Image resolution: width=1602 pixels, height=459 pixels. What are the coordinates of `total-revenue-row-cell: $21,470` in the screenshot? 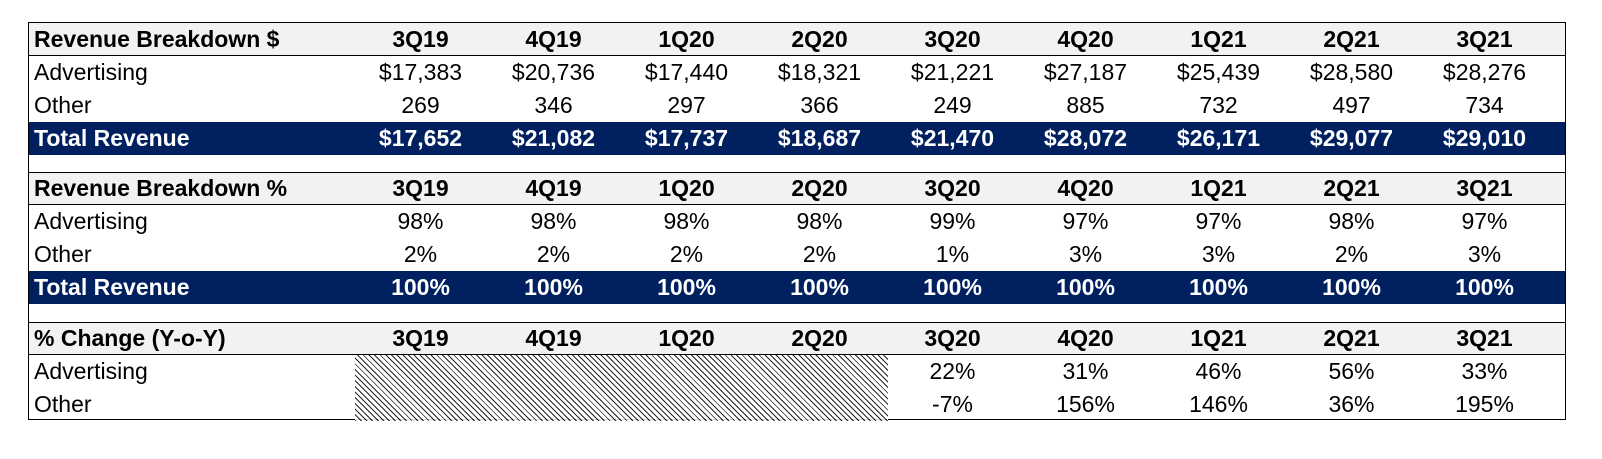 It's located at (952, 138).